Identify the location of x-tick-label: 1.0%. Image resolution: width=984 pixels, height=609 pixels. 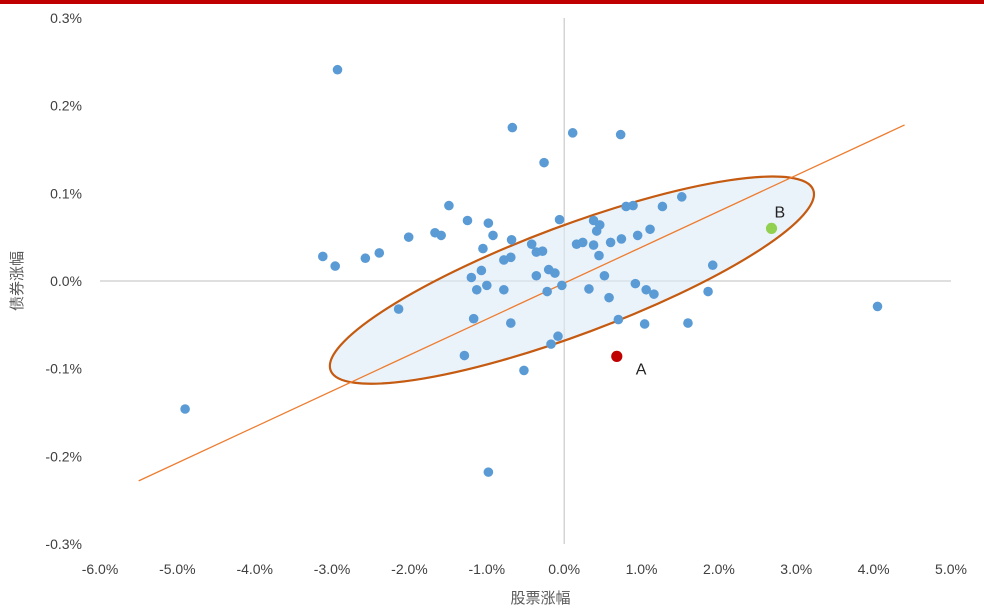
(642, 569).